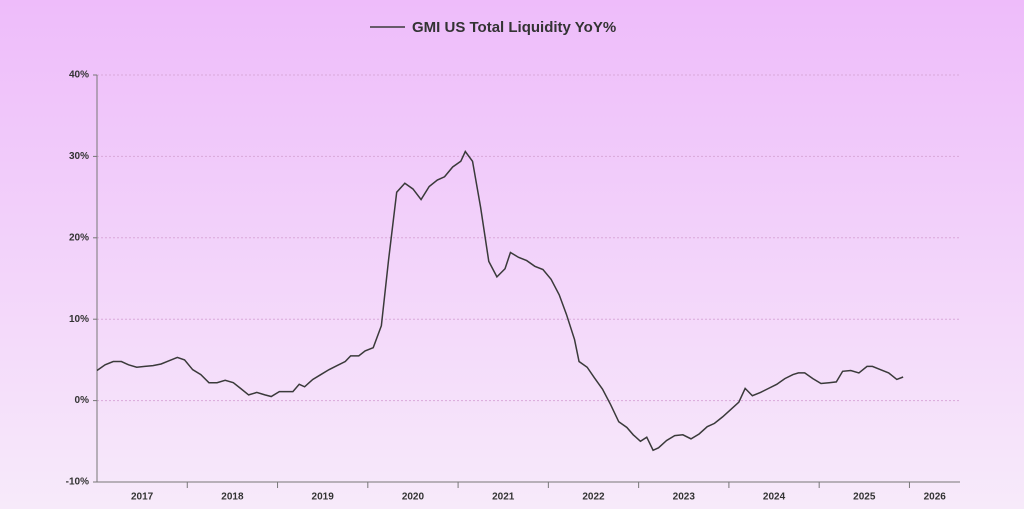 Image resolution: width=1024 pixels, height=509 pixels. I want to click on x-tick-label: 2017, so click(142, 497).